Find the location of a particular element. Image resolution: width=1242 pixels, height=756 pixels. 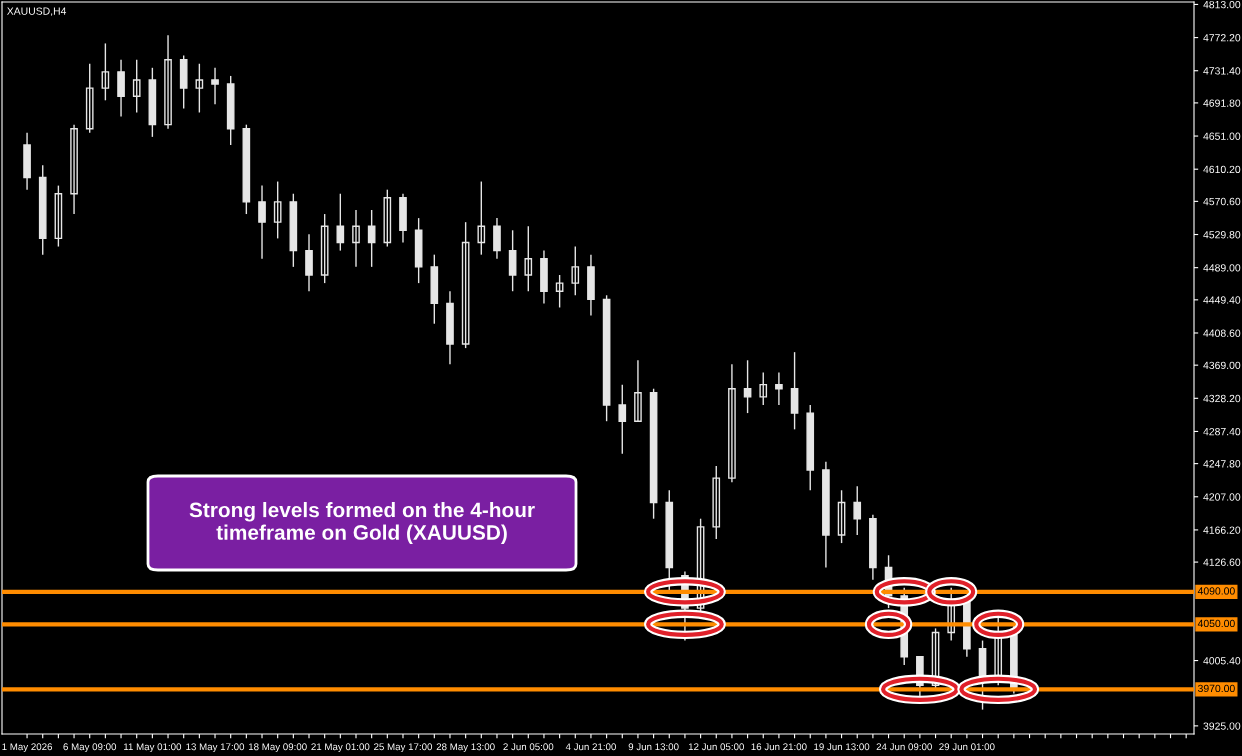

ref-line-label: 4090.00 is located at coordinates (1216, 591).